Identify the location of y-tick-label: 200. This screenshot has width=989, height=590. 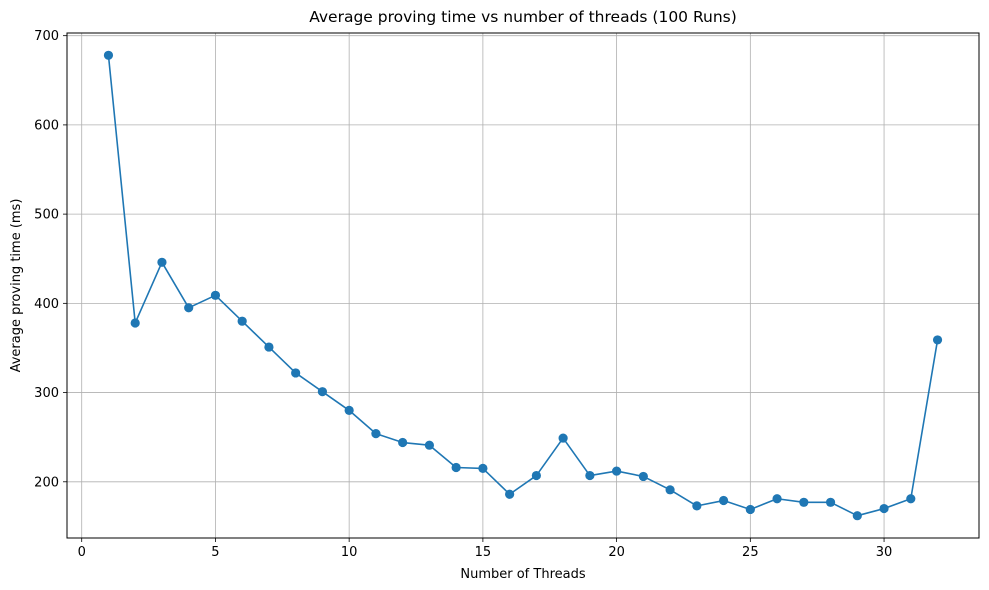
(46, 482).